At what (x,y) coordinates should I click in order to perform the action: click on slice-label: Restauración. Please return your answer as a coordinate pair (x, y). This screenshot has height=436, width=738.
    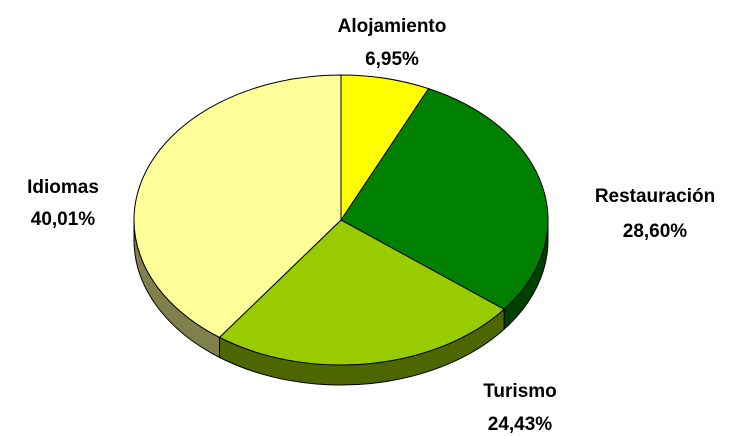
    Looking at the image, I should click on (655, 196).